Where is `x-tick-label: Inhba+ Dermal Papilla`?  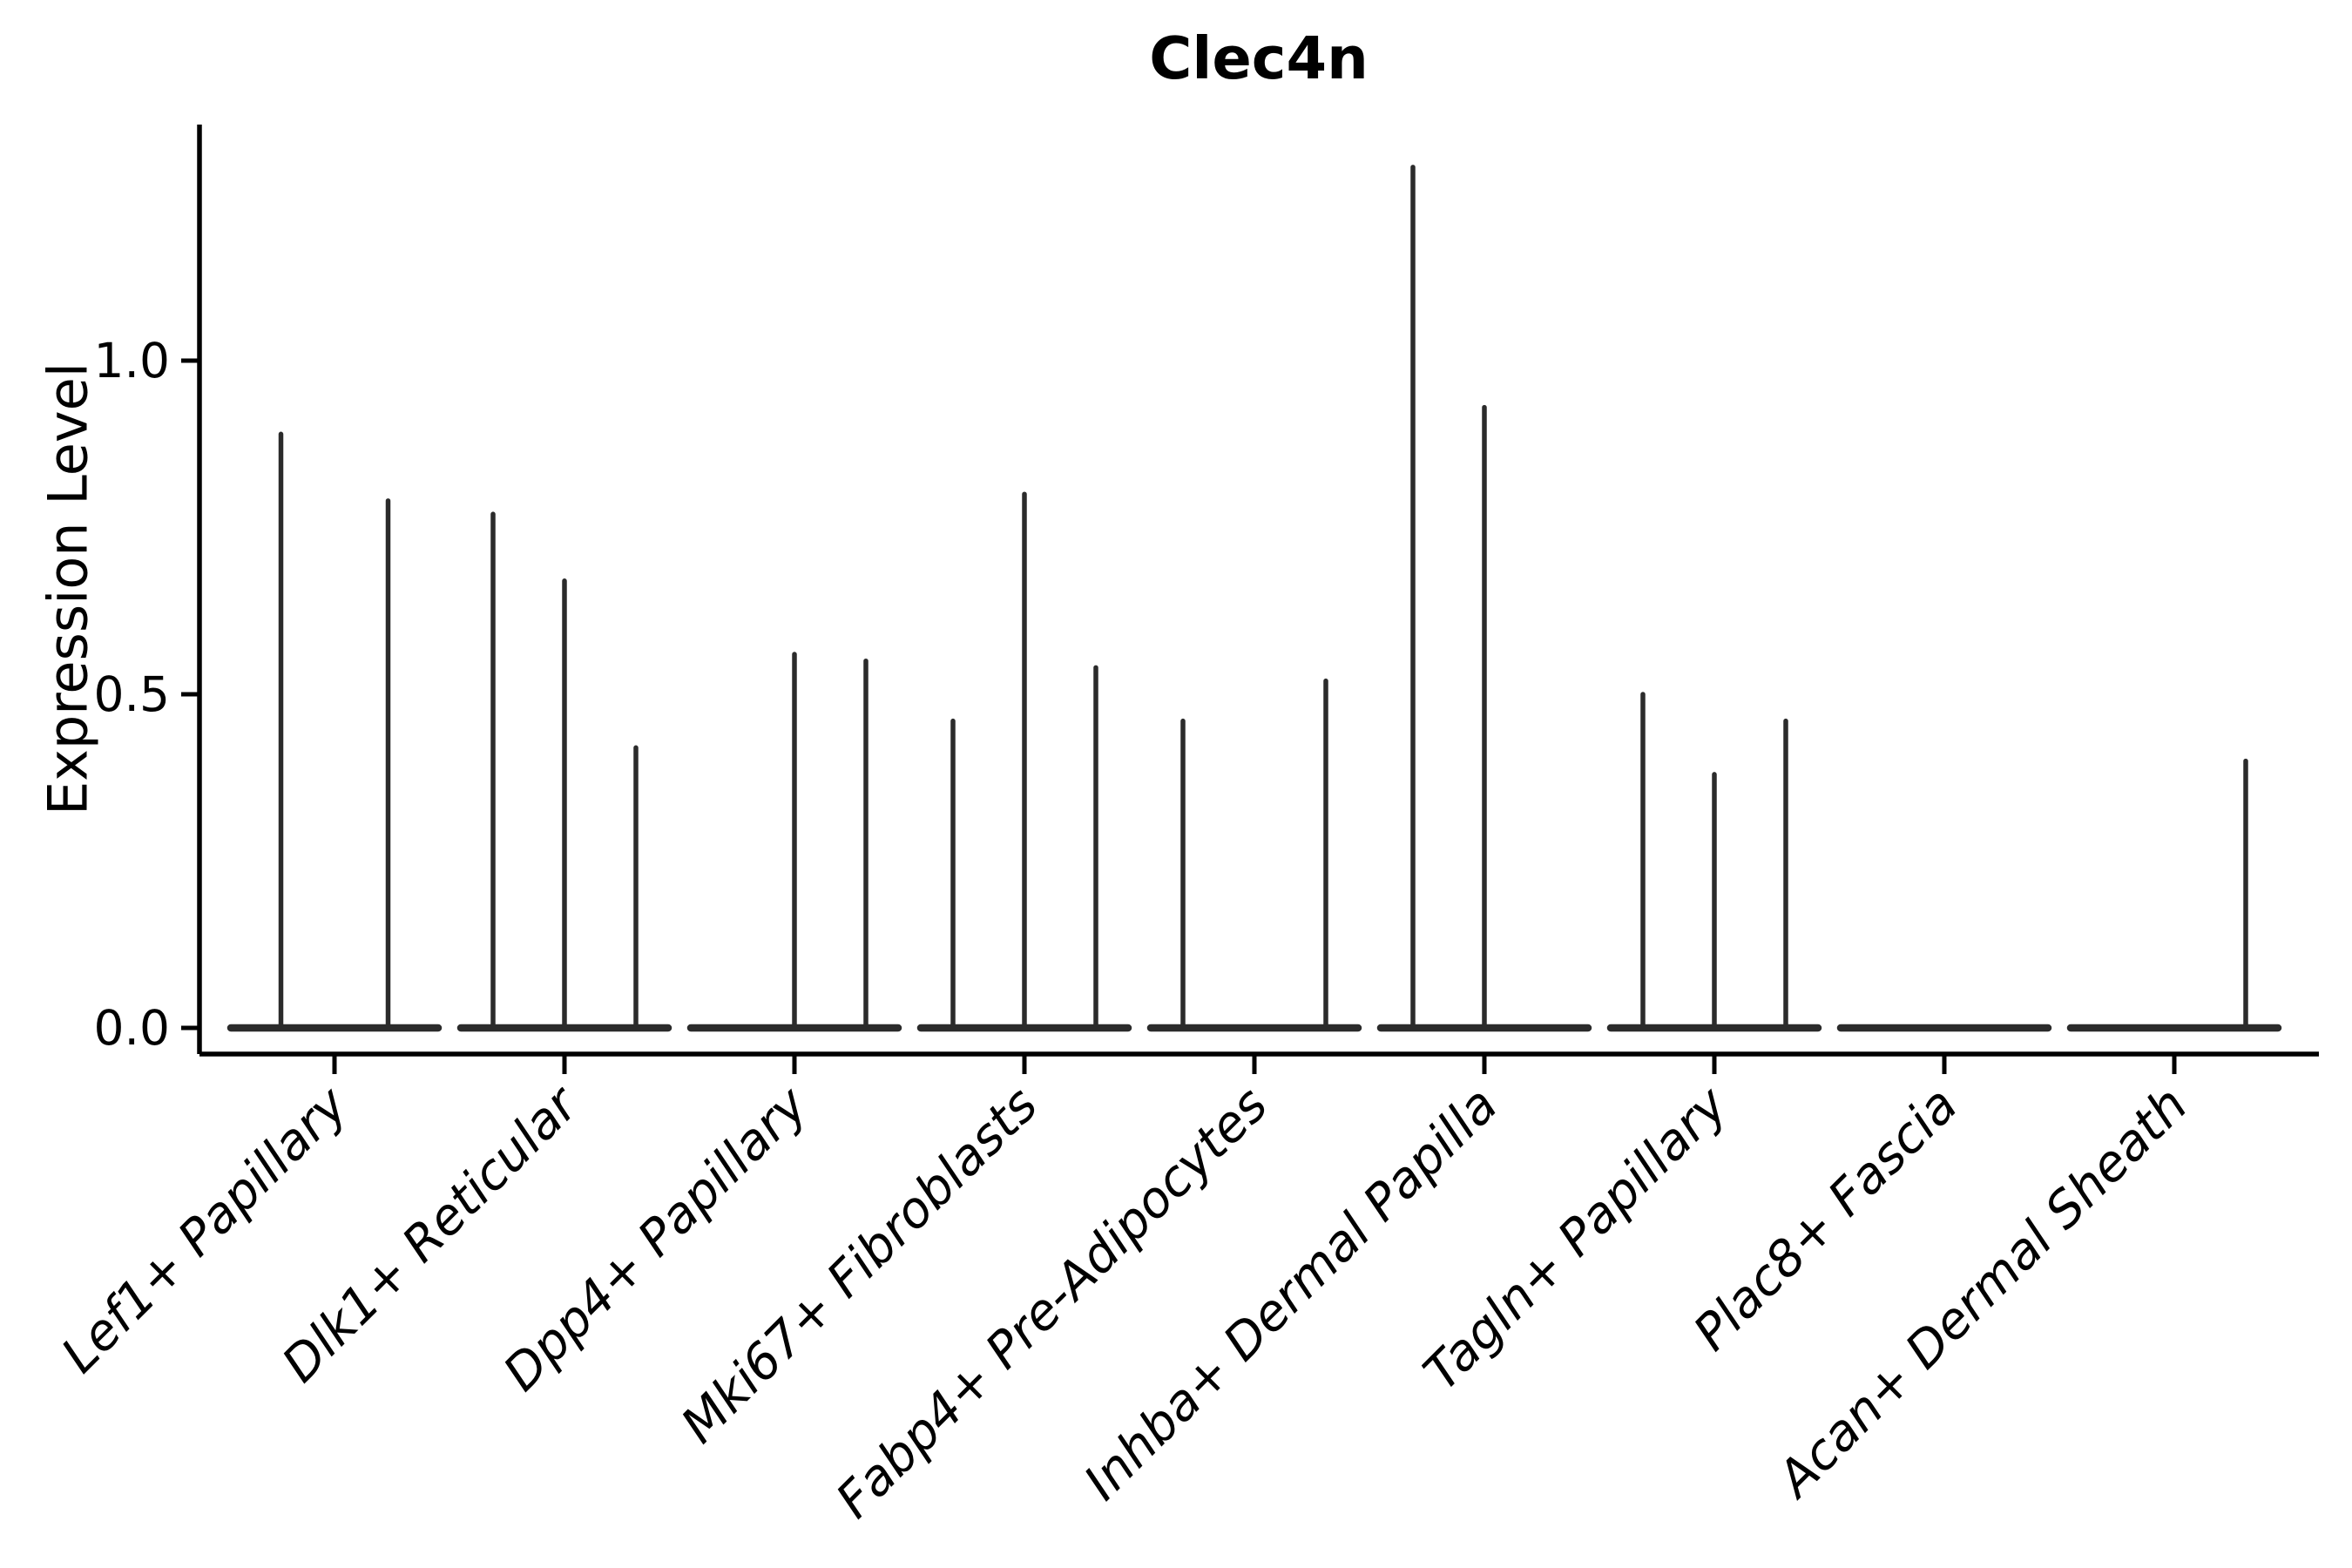
x-tick-label: Inhba+ Dermal Papilla is located at coordinates (1291, 1293).